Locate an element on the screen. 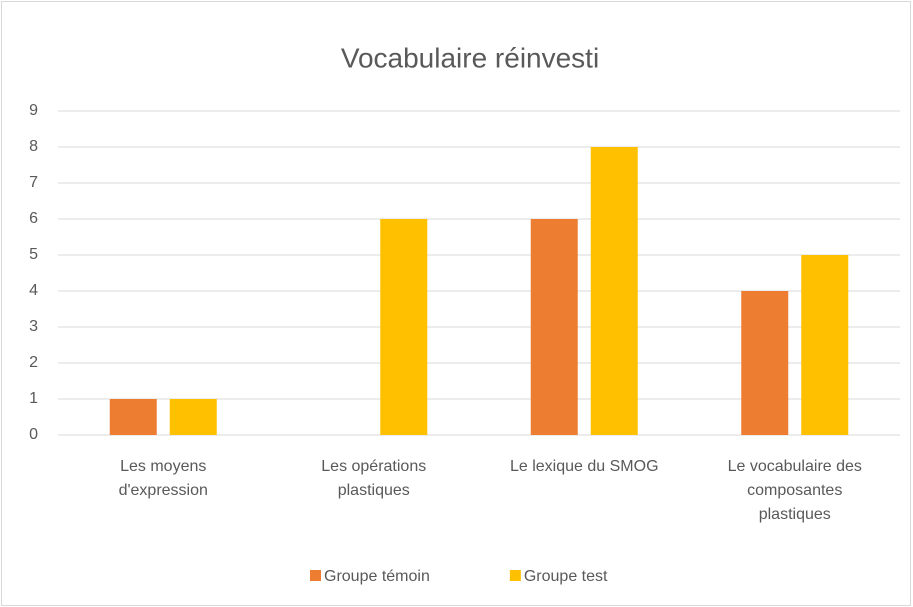  x-tick-label: Les opérations plastiques is located at coordinates (374, 478).